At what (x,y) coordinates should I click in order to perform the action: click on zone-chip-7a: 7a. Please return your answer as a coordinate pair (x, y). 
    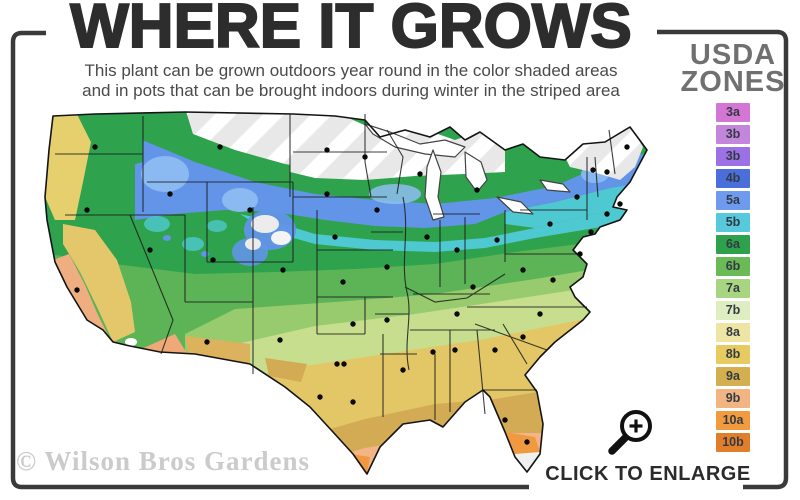
    Looking at the image, I should click on (733, 288).